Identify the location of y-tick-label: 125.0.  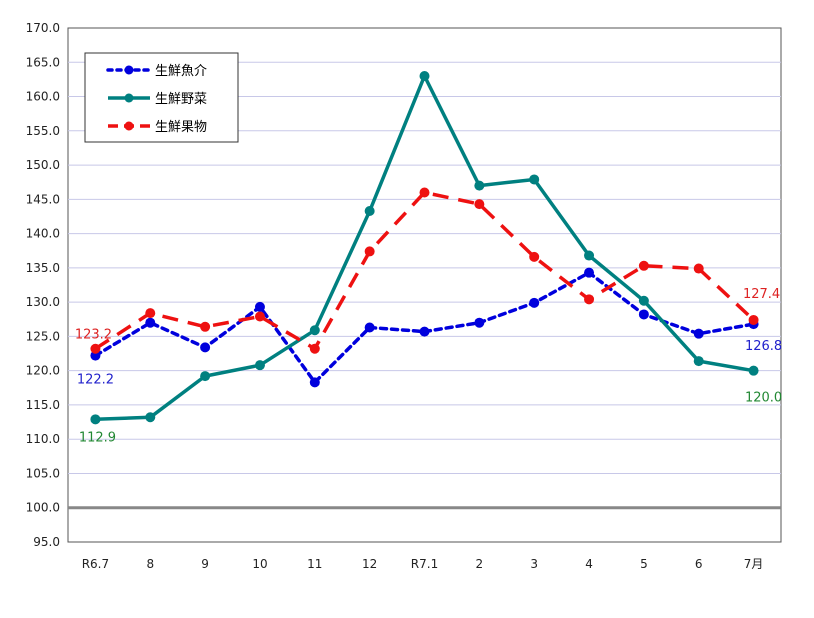
(43, 336).